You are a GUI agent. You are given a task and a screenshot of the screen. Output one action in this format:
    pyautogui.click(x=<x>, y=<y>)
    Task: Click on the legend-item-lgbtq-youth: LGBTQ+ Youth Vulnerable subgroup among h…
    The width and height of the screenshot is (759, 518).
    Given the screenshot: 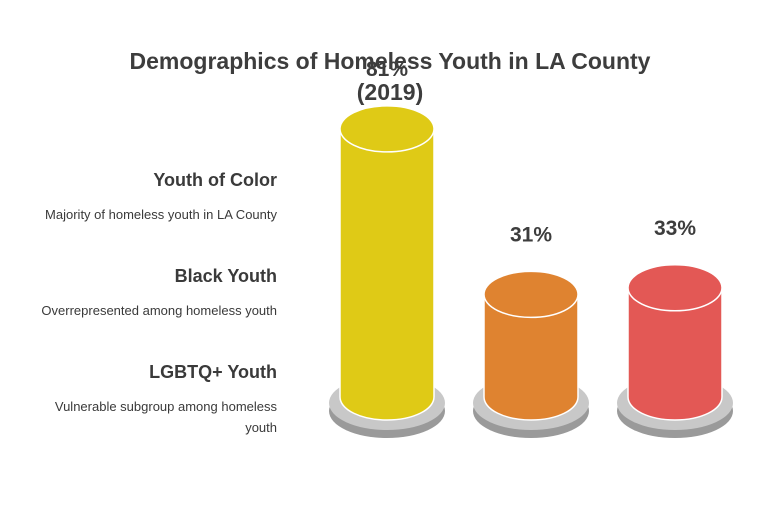 What is the action you would take?
    pyautogui.click(x=148, y=399)
    